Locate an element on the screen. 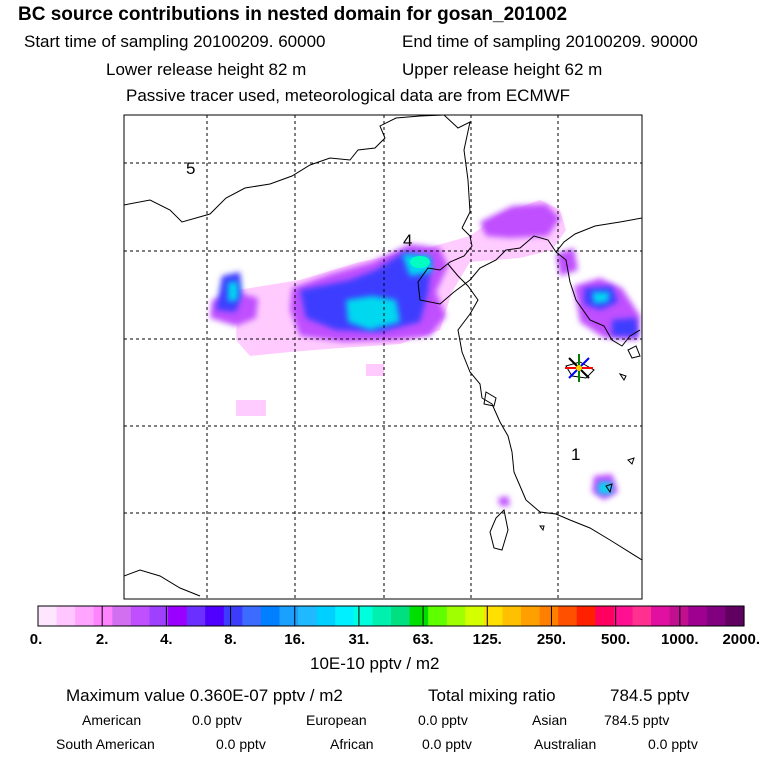 The height and width of the screenshot is (768, 768). upper-release-height-label: Upper release height 62 m is located at coordinates (502, 69).